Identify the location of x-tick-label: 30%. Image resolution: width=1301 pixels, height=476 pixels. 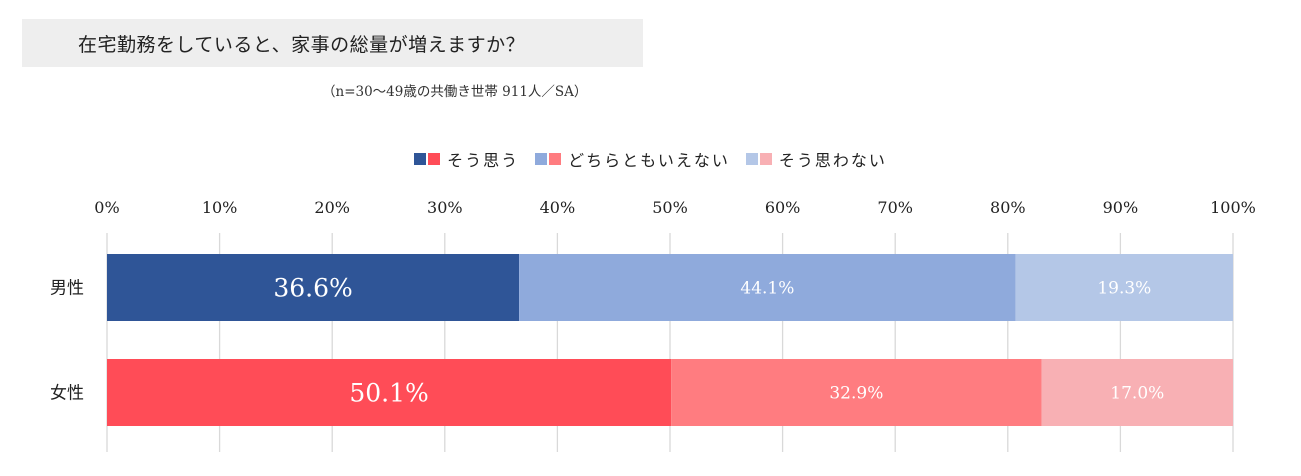
(445, 207).